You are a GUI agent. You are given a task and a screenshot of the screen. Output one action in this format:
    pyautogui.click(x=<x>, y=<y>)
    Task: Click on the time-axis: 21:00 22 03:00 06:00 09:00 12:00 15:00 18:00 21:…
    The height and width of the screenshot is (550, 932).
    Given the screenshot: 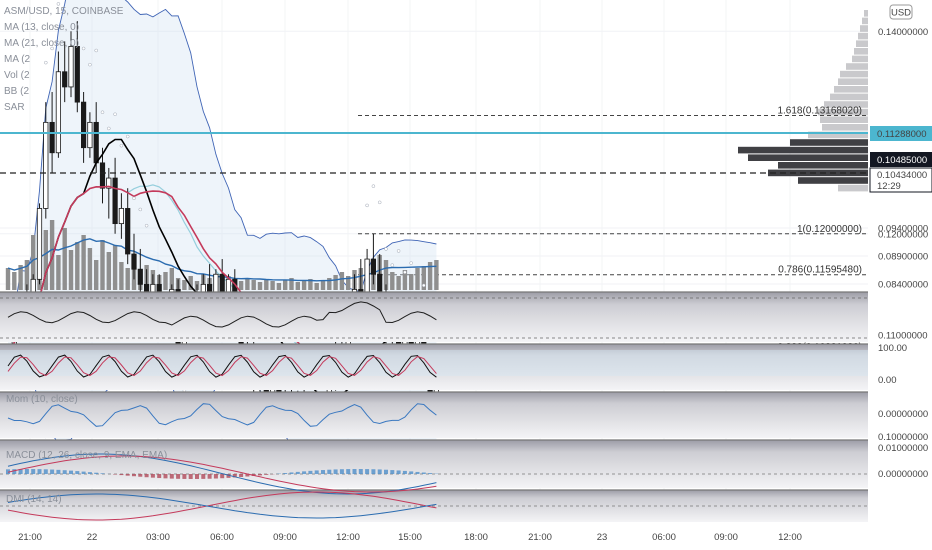 What is the action you would take?
    pyautogui.click(x=410, y=537)
    